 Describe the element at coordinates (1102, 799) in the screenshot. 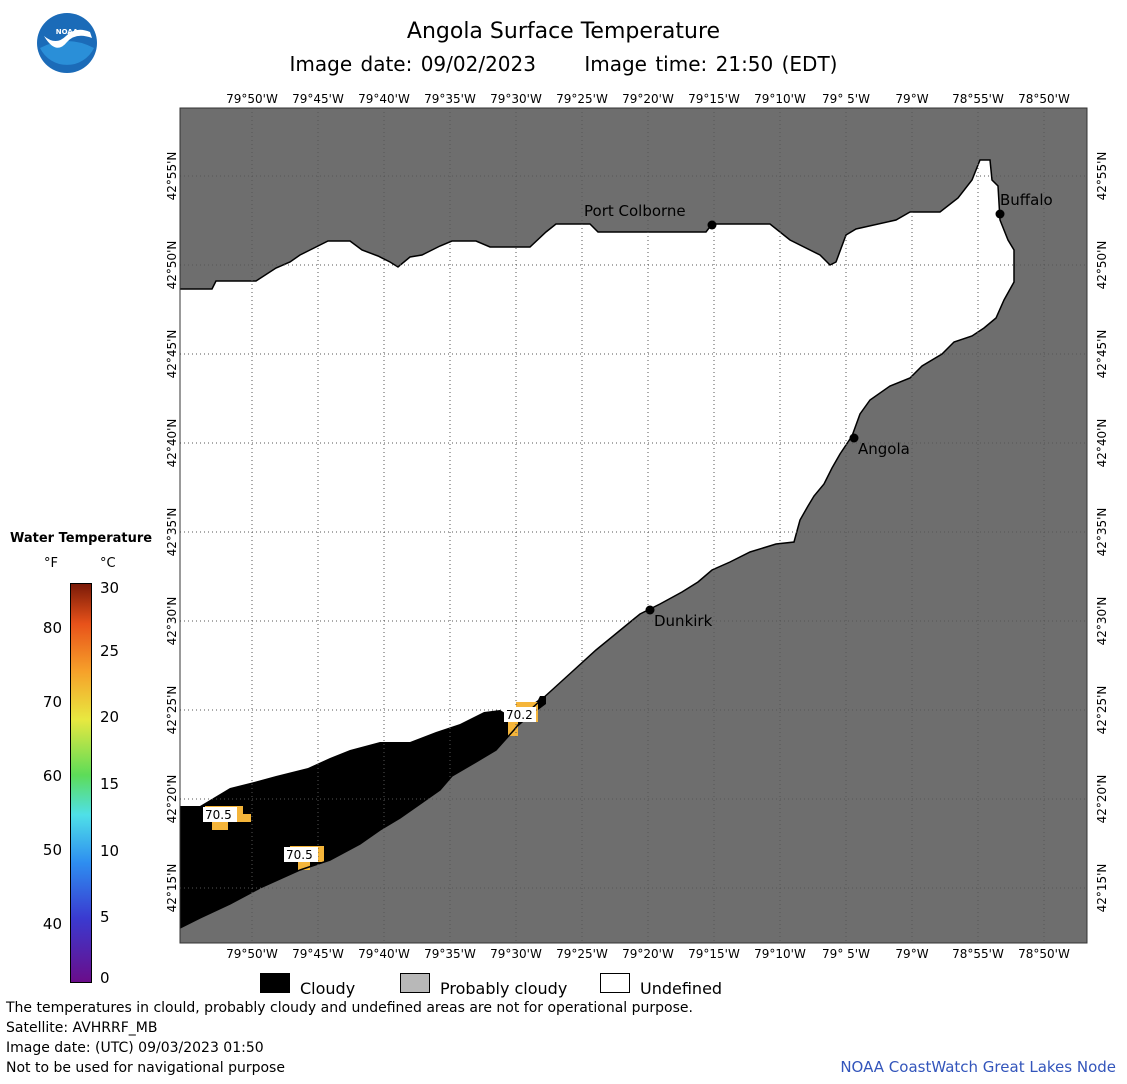

I see `lat-label-right: 42°20'N` at that location.